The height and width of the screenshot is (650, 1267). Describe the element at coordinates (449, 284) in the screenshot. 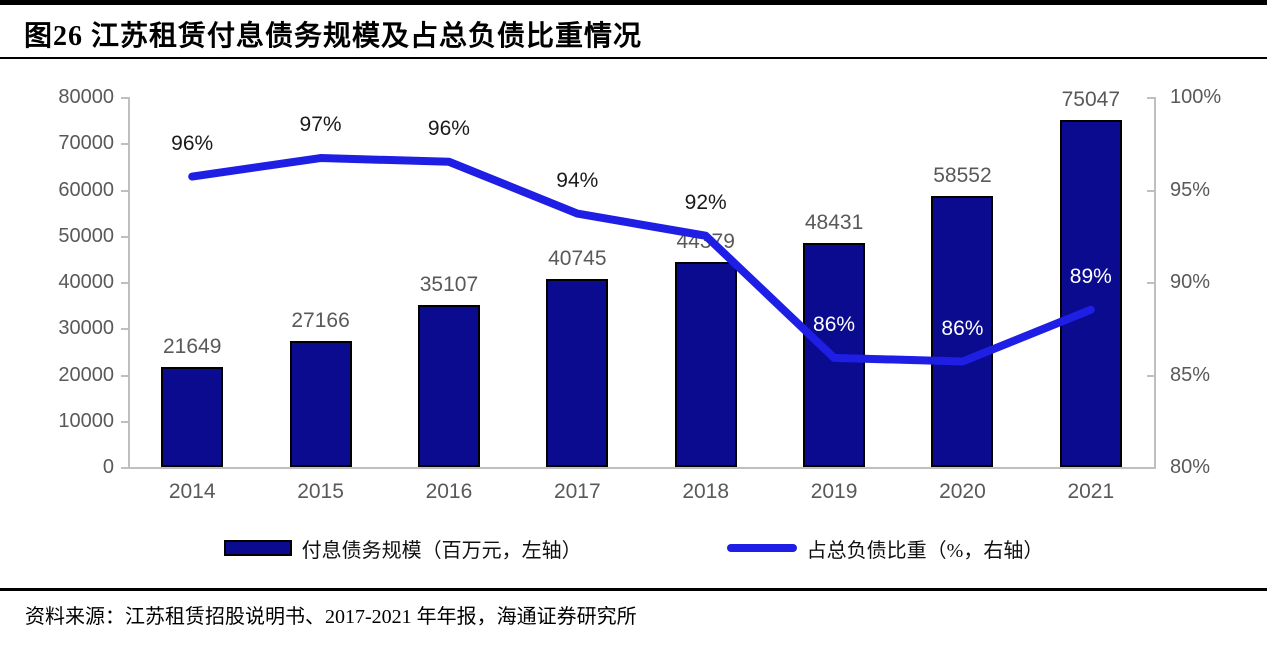

I see `bar-value-label: 35107` at that location.